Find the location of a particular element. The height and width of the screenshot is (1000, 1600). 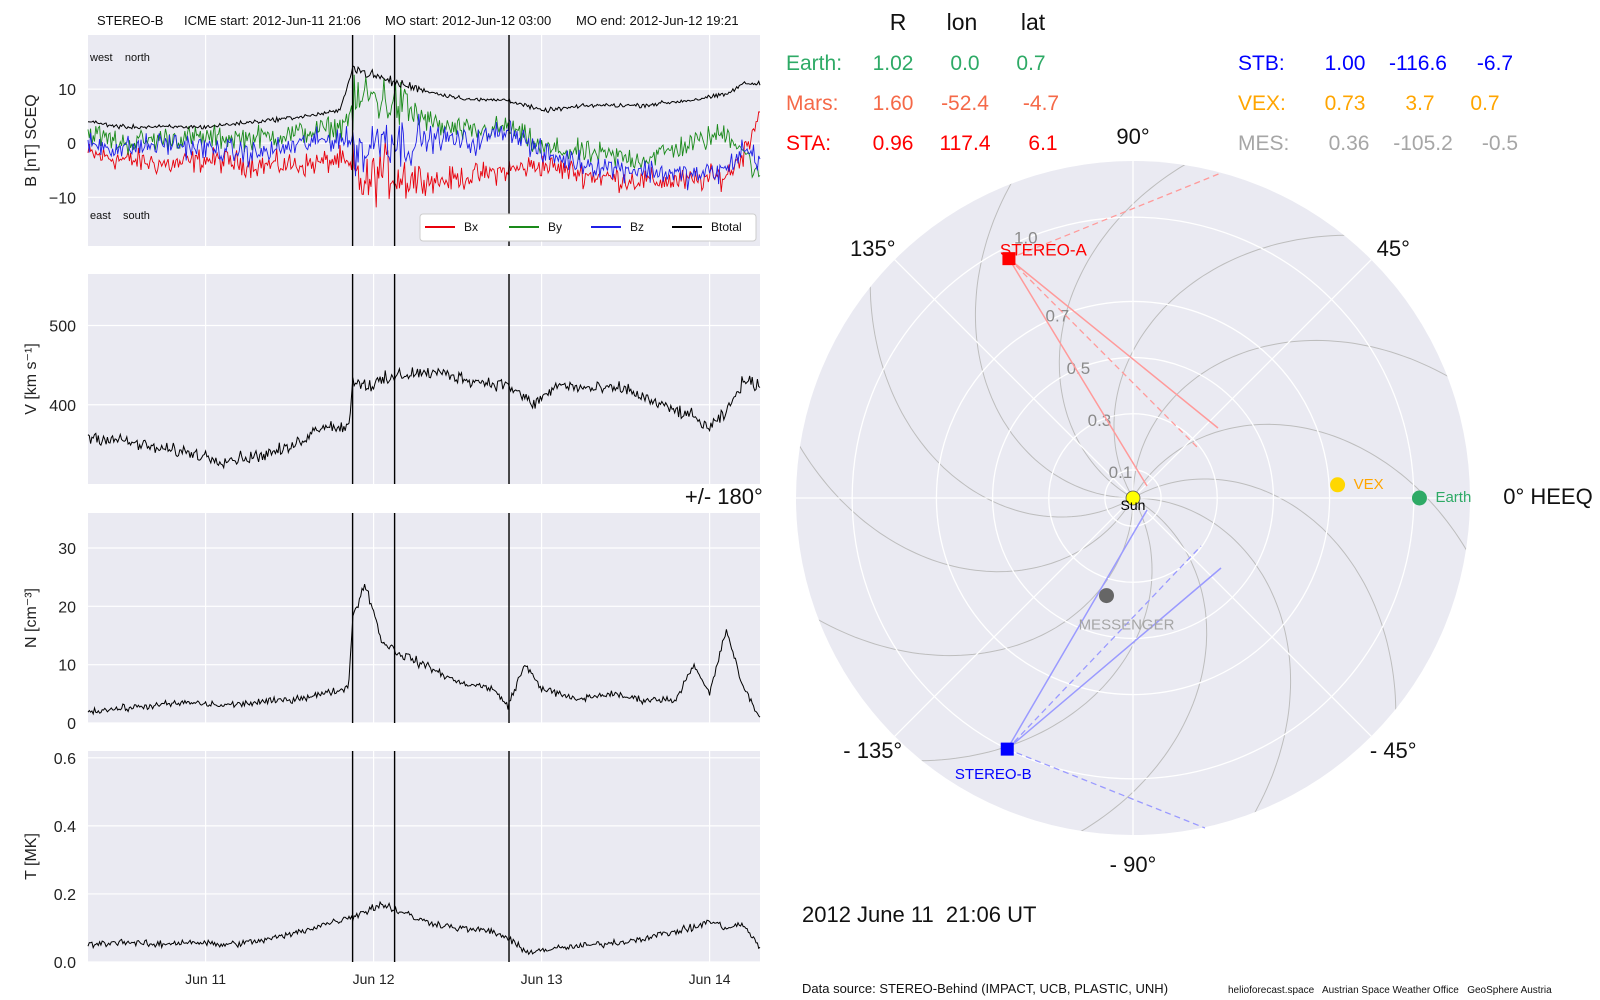

sun-label: Sun is located at coordinates (1133, 505).